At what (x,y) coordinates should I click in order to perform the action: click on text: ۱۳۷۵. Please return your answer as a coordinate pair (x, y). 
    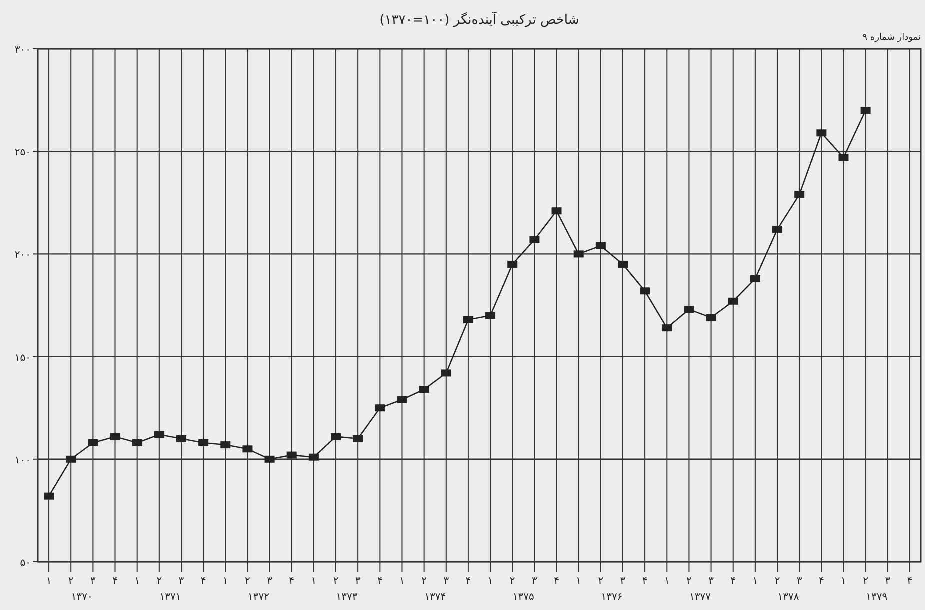
    Looking at the image, I should click on (523, 597).